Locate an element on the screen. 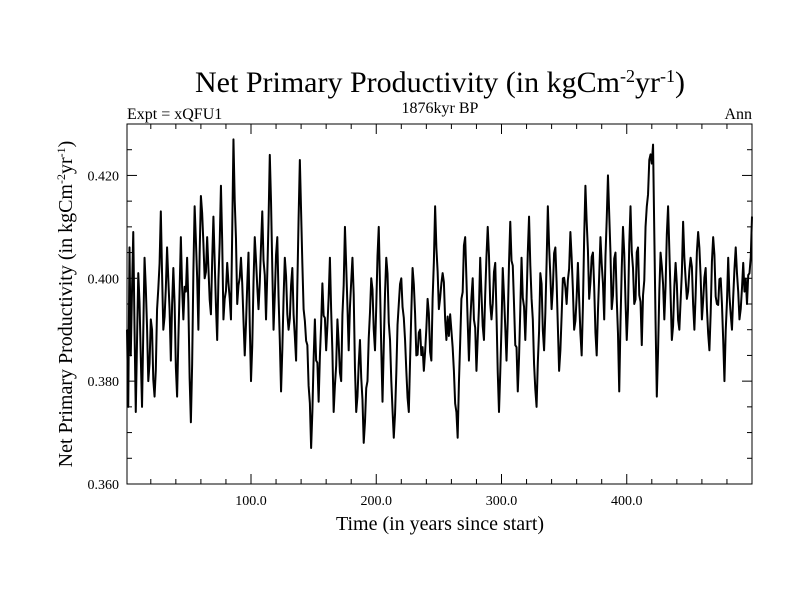  period-label: 1876kyr BP is located at coordinates (440, 108).